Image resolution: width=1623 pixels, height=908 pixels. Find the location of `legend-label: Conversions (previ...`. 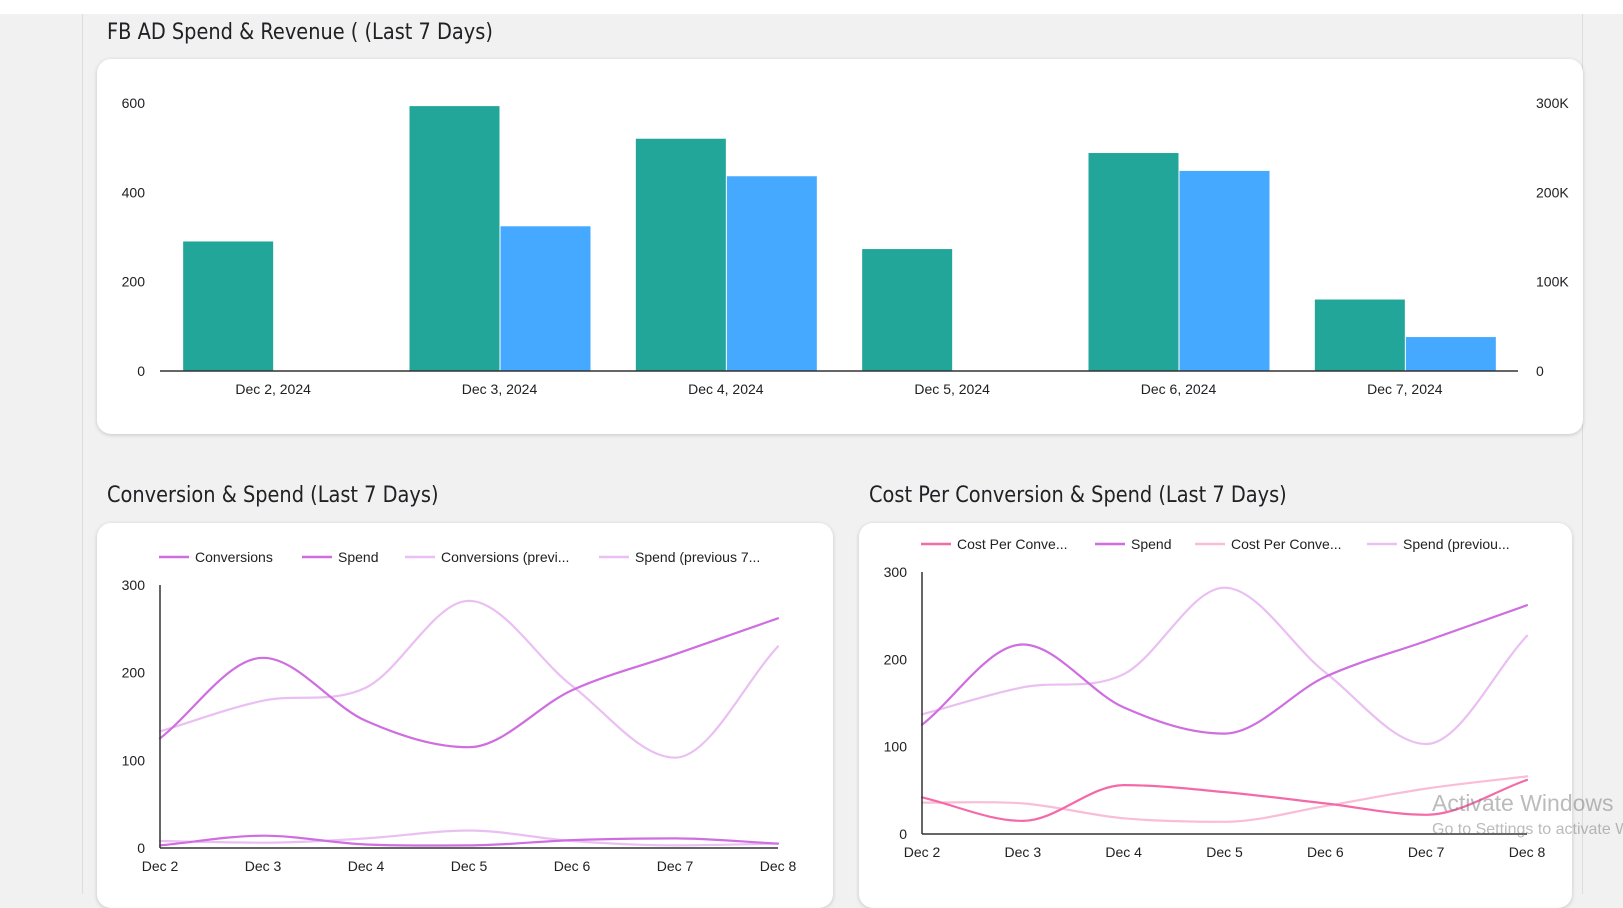

legend-label: Conversions (previ... is located at coordinates (505, 557).